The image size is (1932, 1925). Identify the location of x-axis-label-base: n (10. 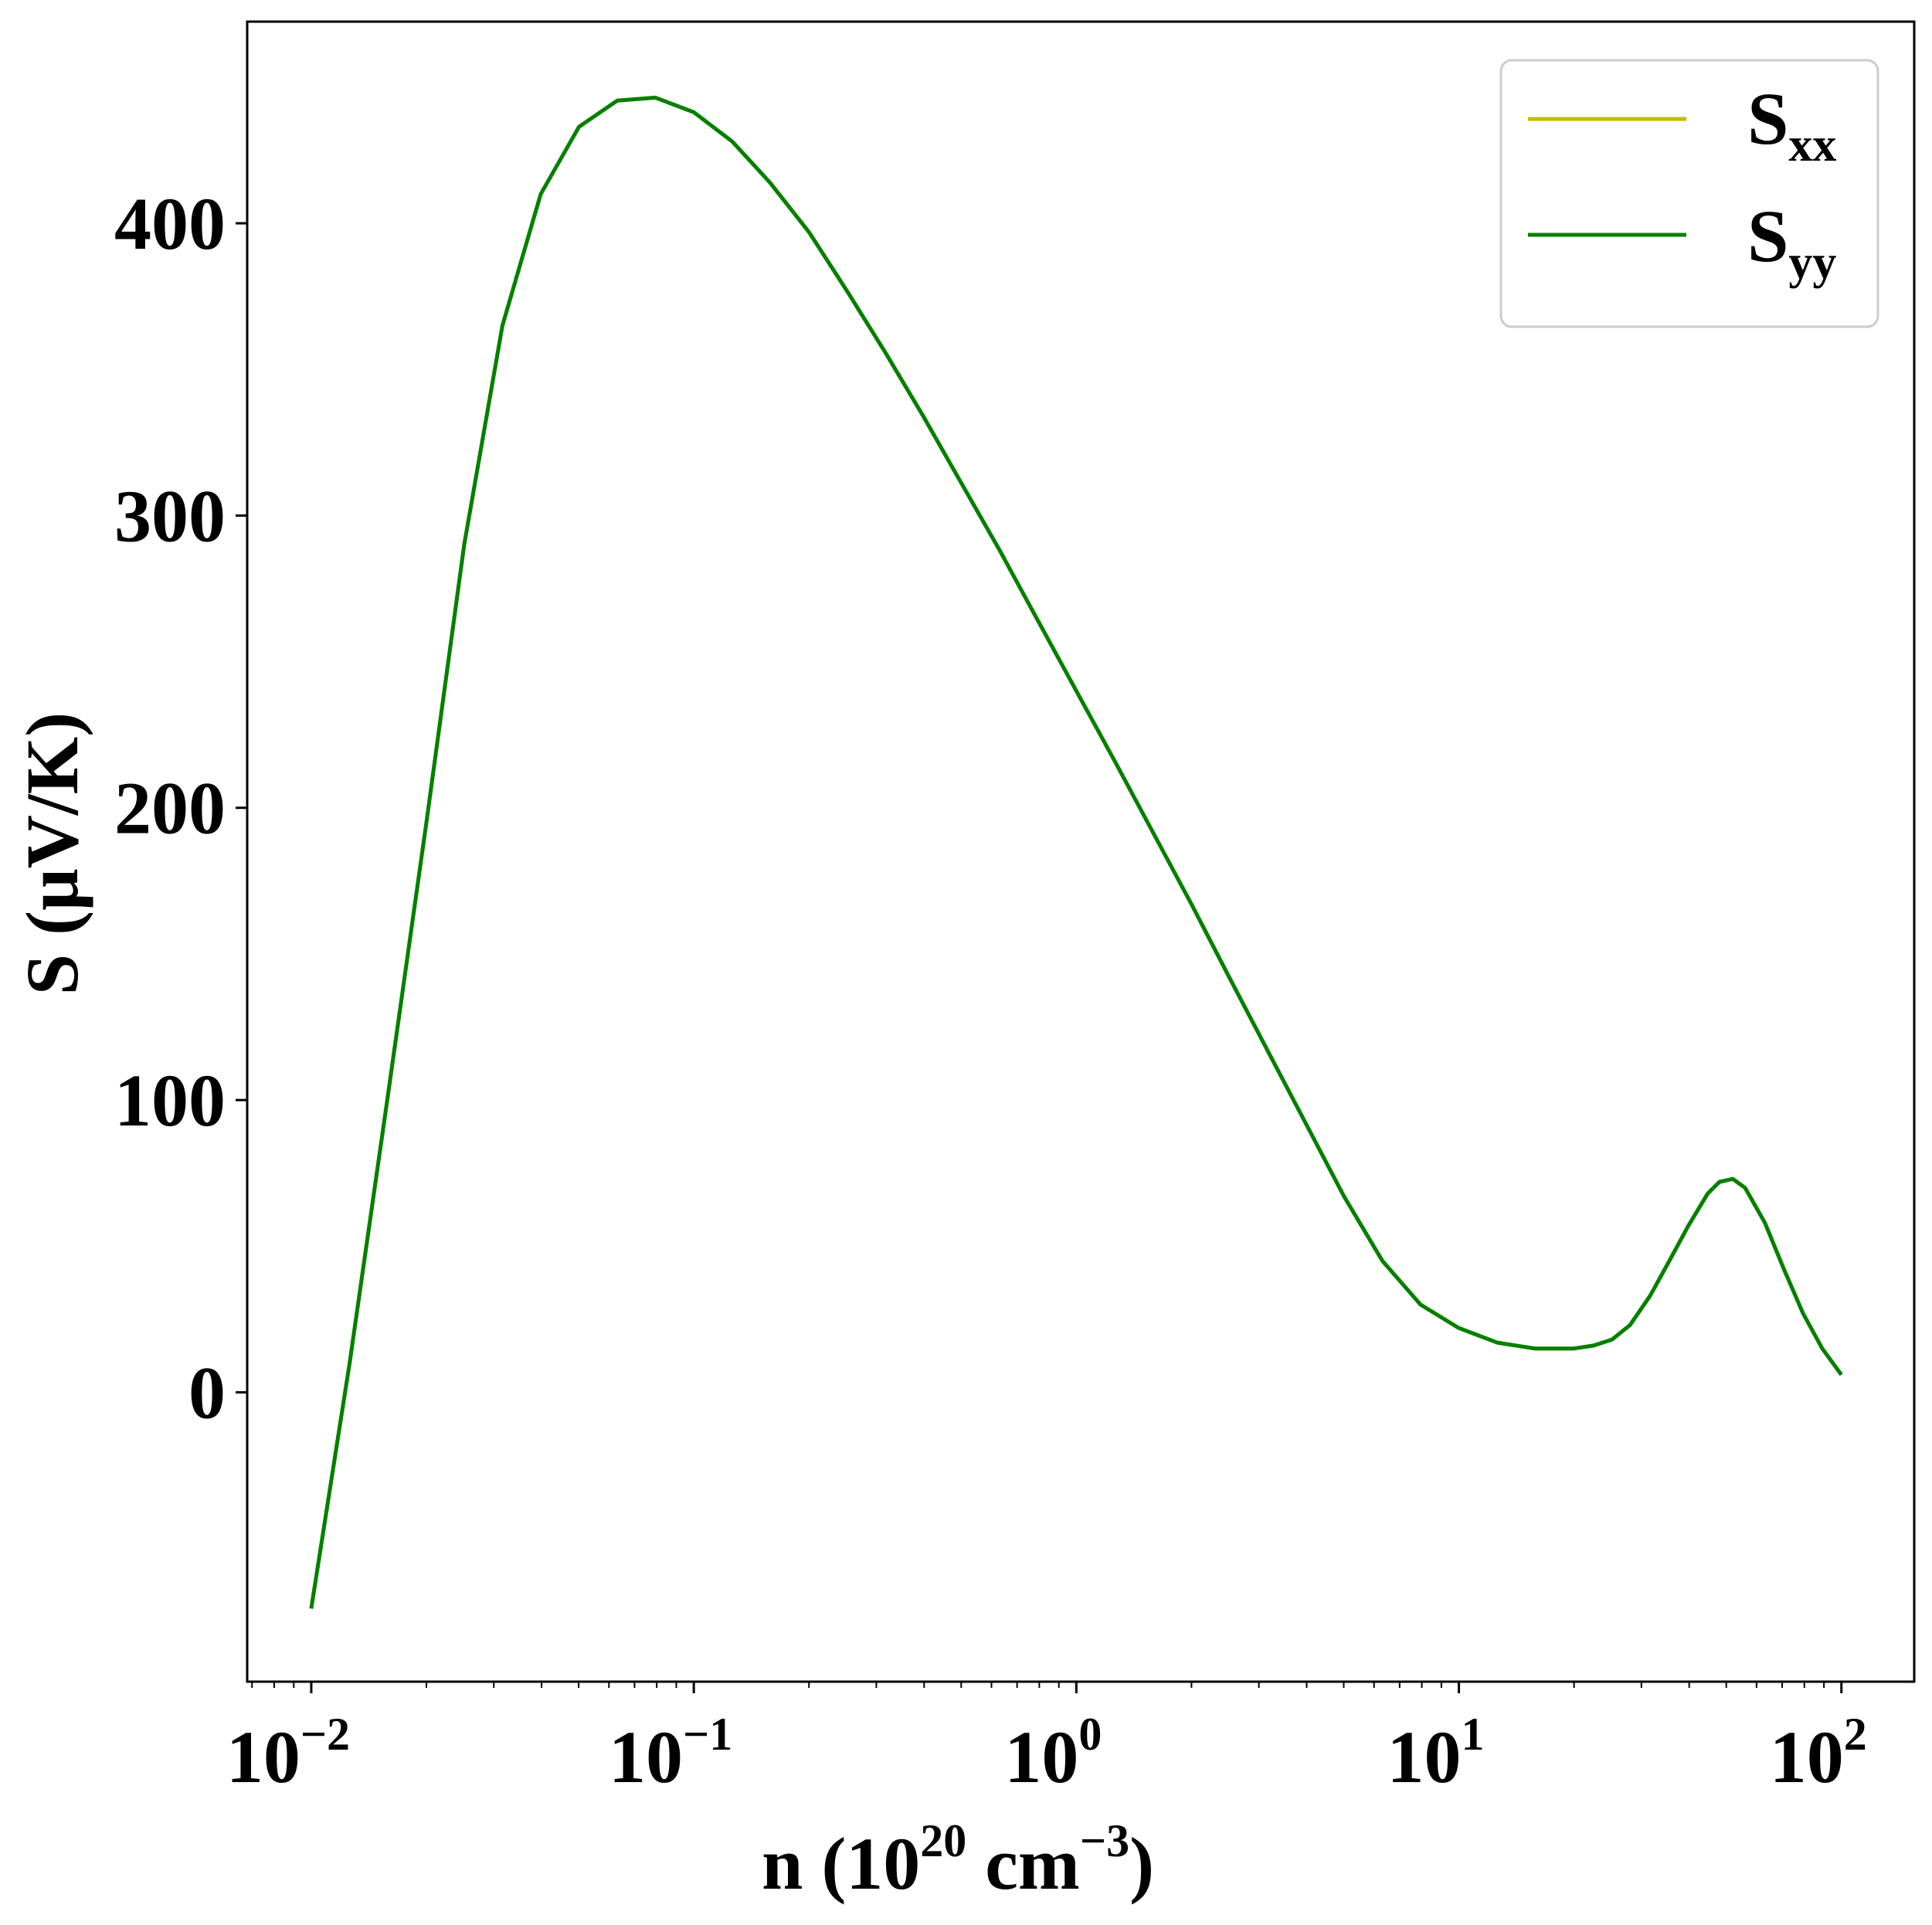
(841, 1863).